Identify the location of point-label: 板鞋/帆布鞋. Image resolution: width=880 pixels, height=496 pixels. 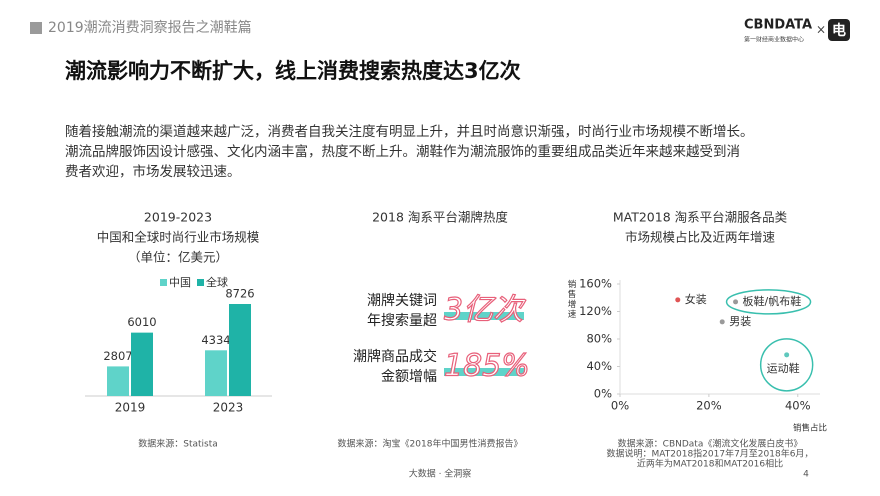
(772, 301).